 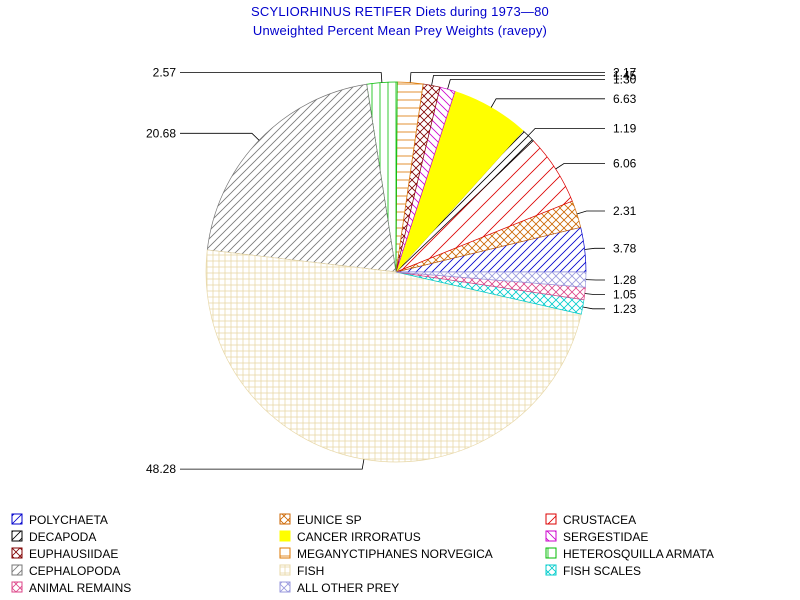 I want to click on legend-swatch-fish, so click(x=285, y=570).